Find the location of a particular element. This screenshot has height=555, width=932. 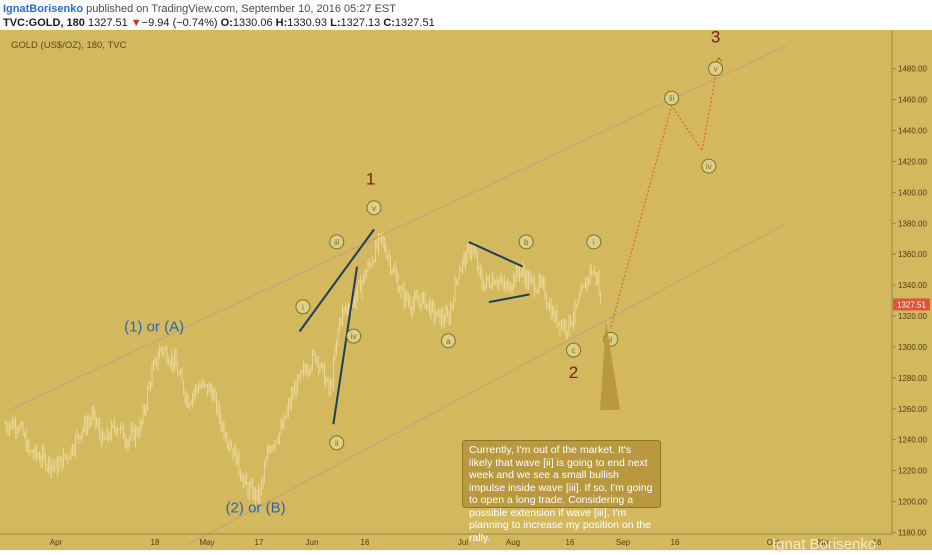

wave-label: b is located at coordinates (526, 242).